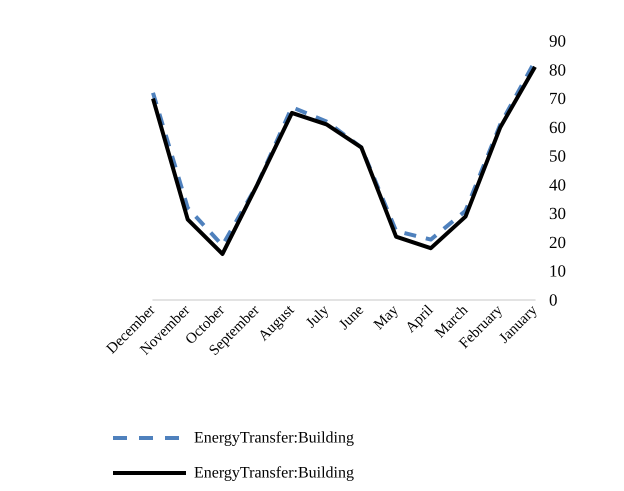 The image size is (624, 491). Describe the element at coordinates (318, 317) in the screenshot. I see `x-tick-label: July` at that location.